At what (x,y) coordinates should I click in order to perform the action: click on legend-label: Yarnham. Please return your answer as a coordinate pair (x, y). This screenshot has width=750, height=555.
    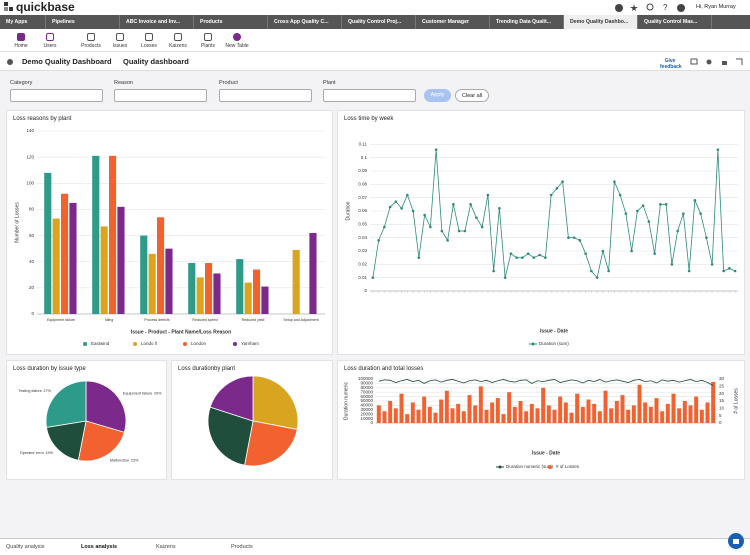
    Looking at the image, I should click on (250, 343).